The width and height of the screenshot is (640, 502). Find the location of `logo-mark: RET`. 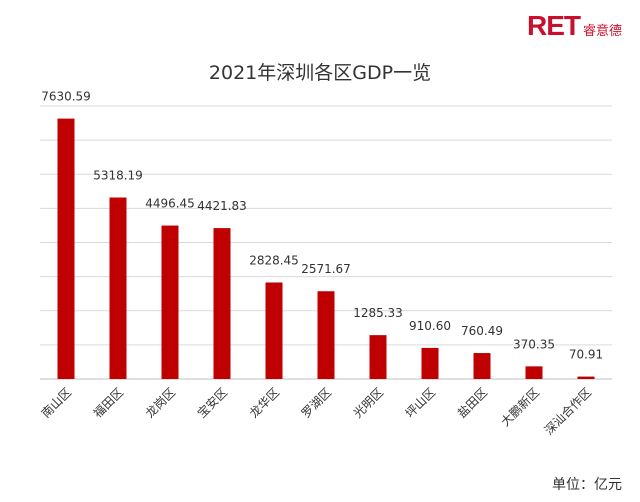

logo-mark: RET is located at coordinates (553, 25).